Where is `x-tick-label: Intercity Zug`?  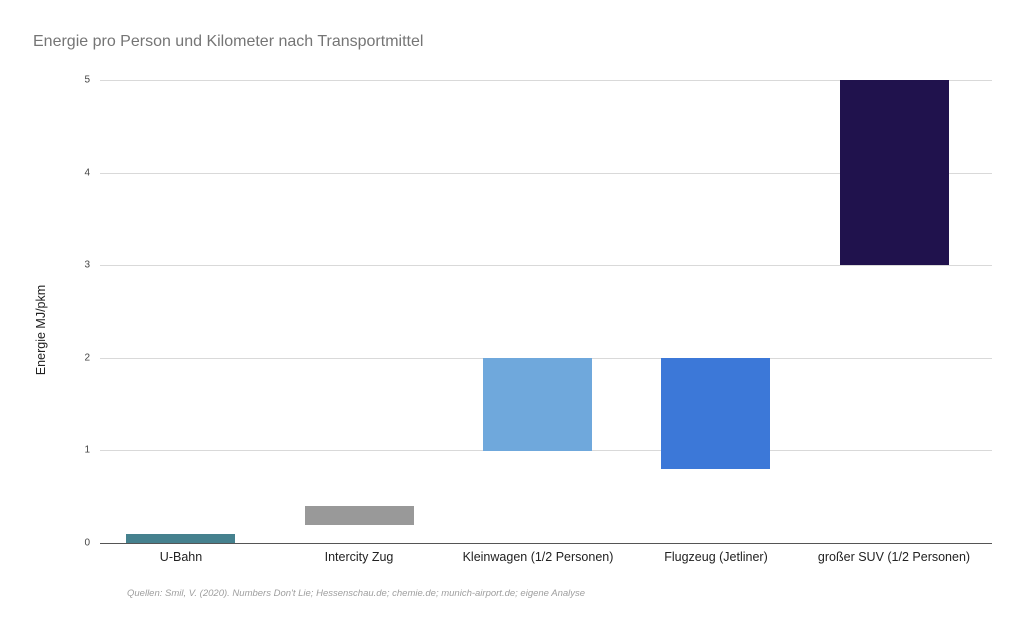 x-tick-label: Intercity Zug is located at coordinates (359, 557).